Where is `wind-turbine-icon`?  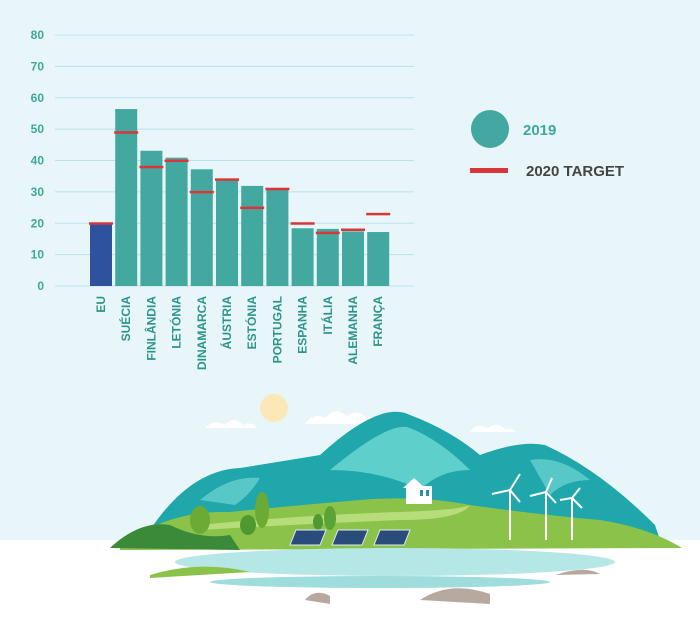 wind-turbine-icon is located at coordinates (537, 506).